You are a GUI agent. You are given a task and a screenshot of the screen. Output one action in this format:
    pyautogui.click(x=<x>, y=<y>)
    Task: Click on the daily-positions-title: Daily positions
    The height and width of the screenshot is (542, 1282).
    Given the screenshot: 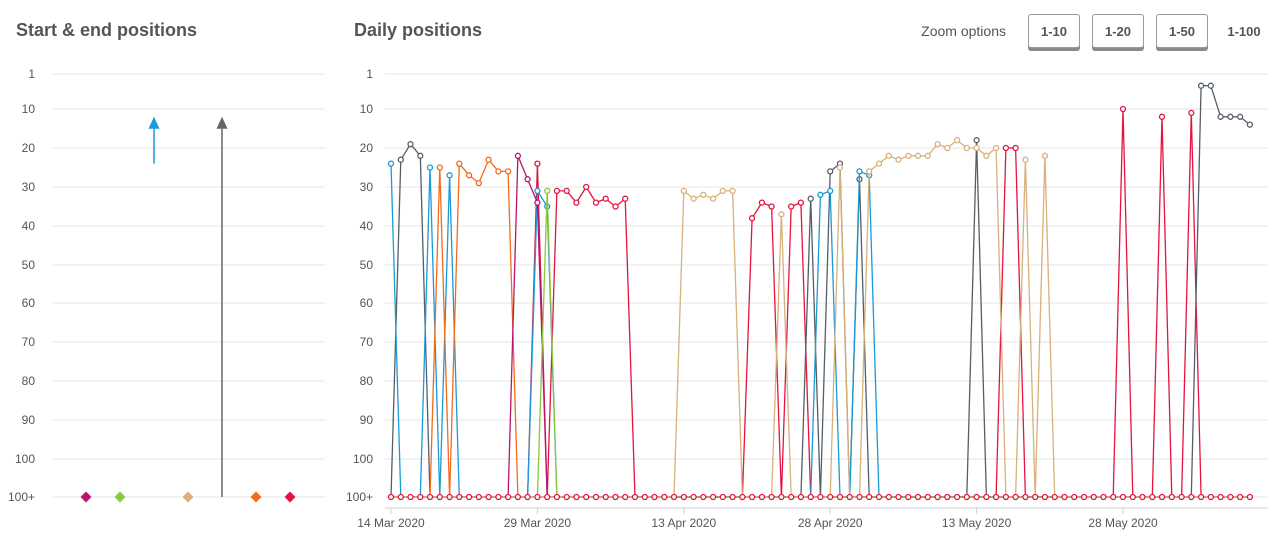 What is the action you would take?
    pyautogui.click(x=418, y=30)
    